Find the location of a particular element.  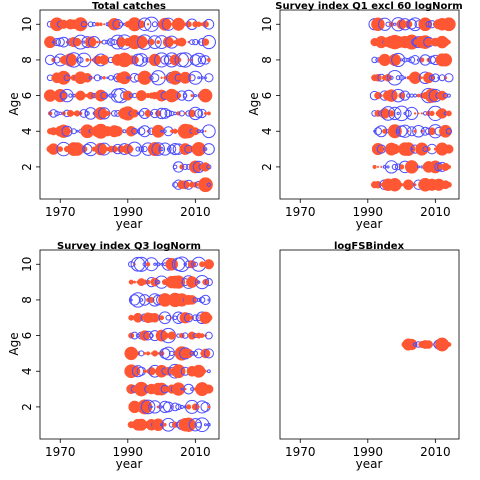

chart-title: Total catches is located at coordinates (129, 6).